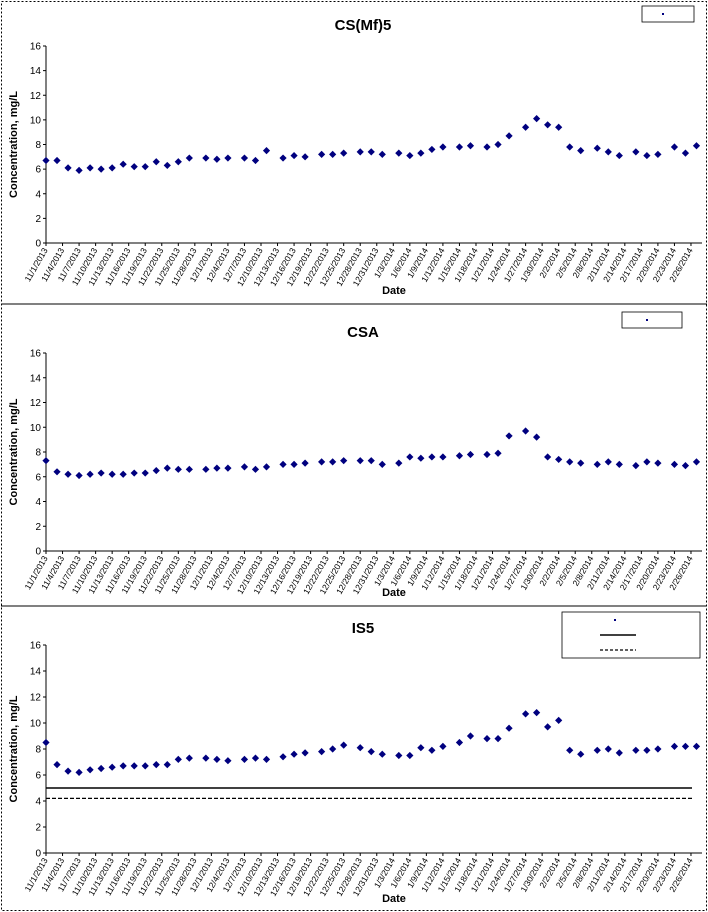  Describe the element at coordinates (652, 320) in the screenshot. I see `legend-box` at that location.